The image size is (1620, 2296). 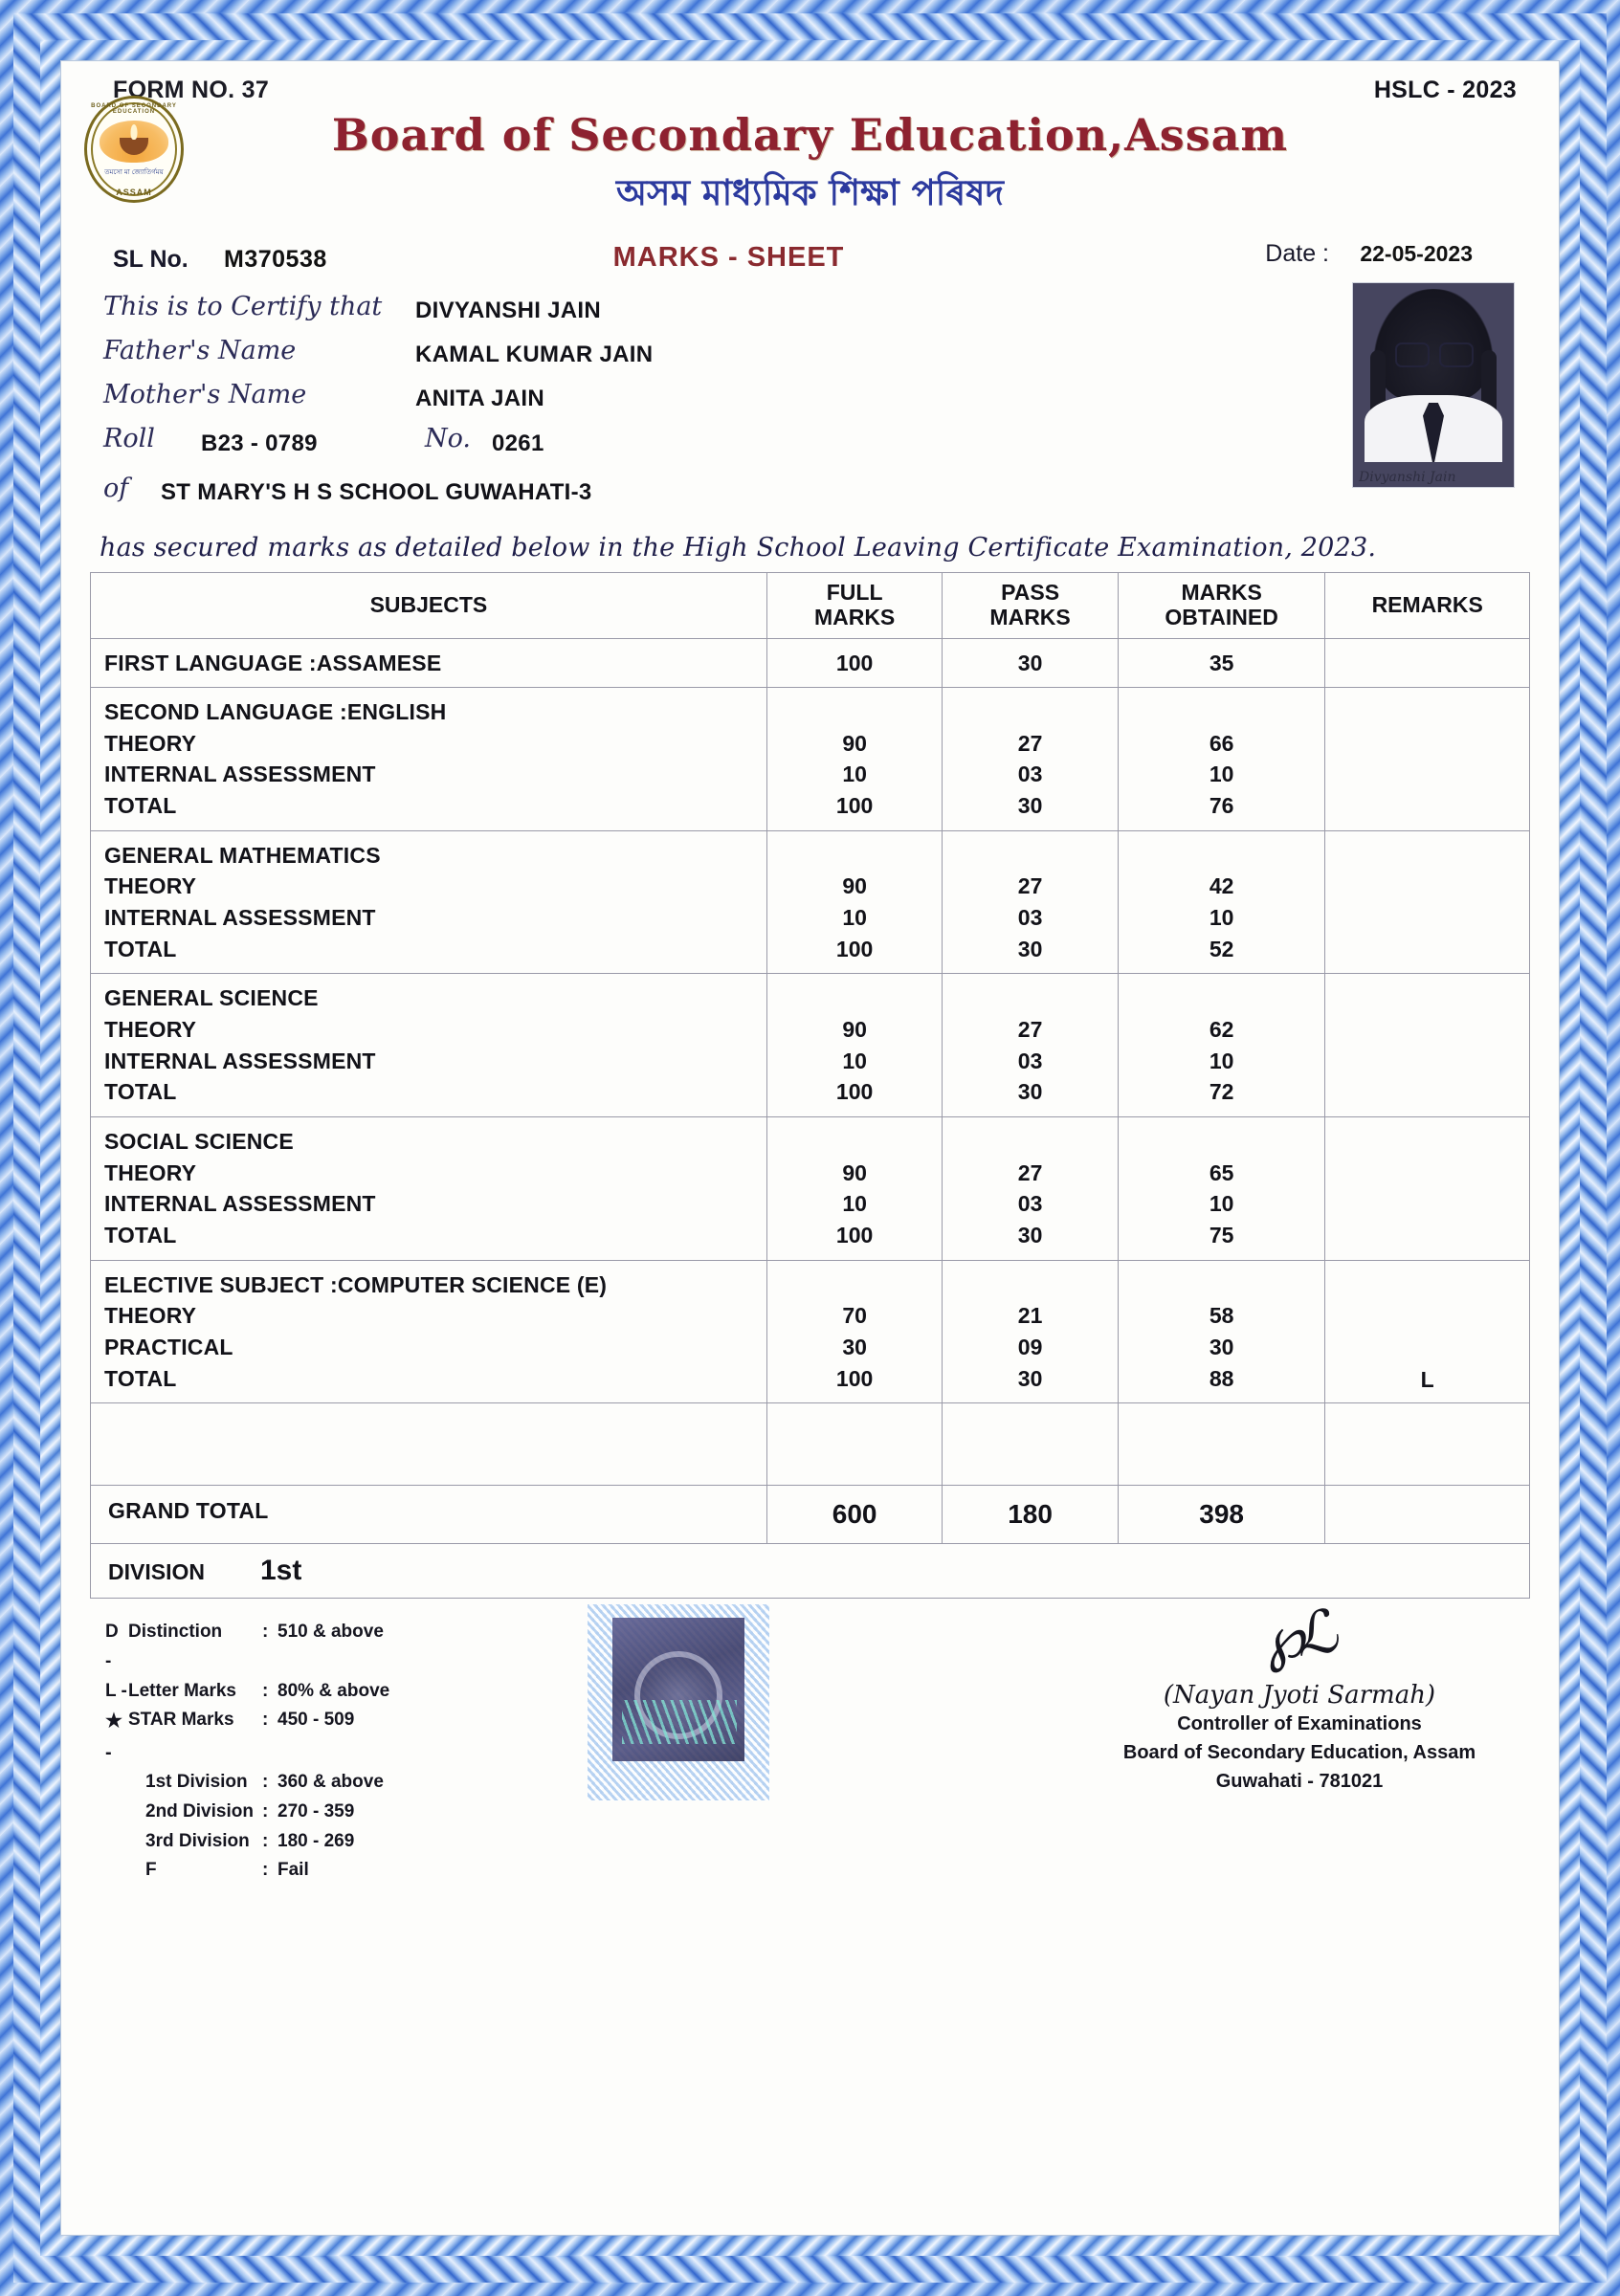 I want to click on legend-row: 2nd Division:270 - 359, so click(x=247, y=1813).